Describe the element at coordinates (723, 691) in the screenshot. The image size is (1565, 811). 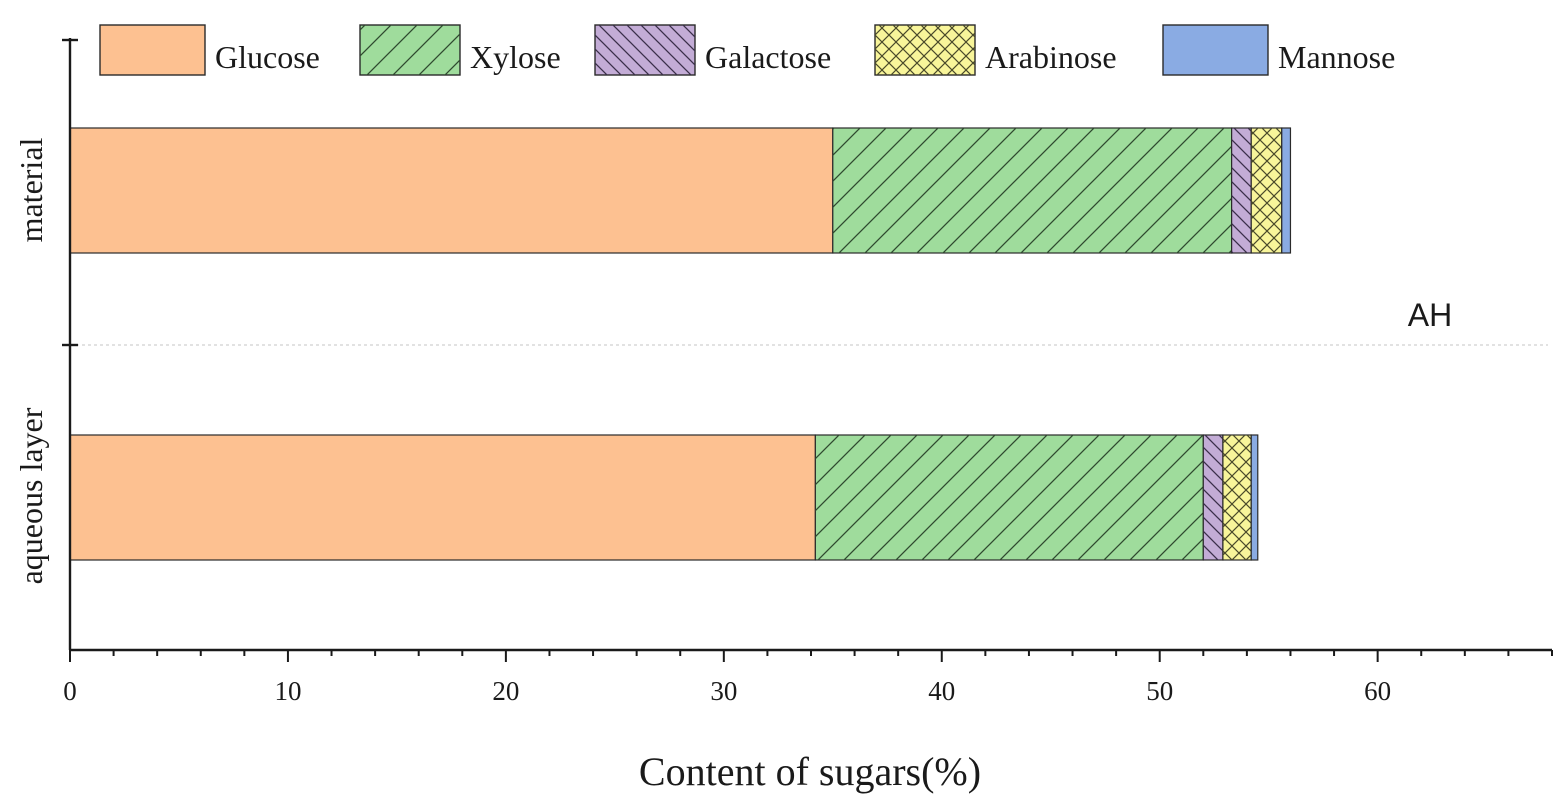
I see `x-tick-label-30: 30` at that location.